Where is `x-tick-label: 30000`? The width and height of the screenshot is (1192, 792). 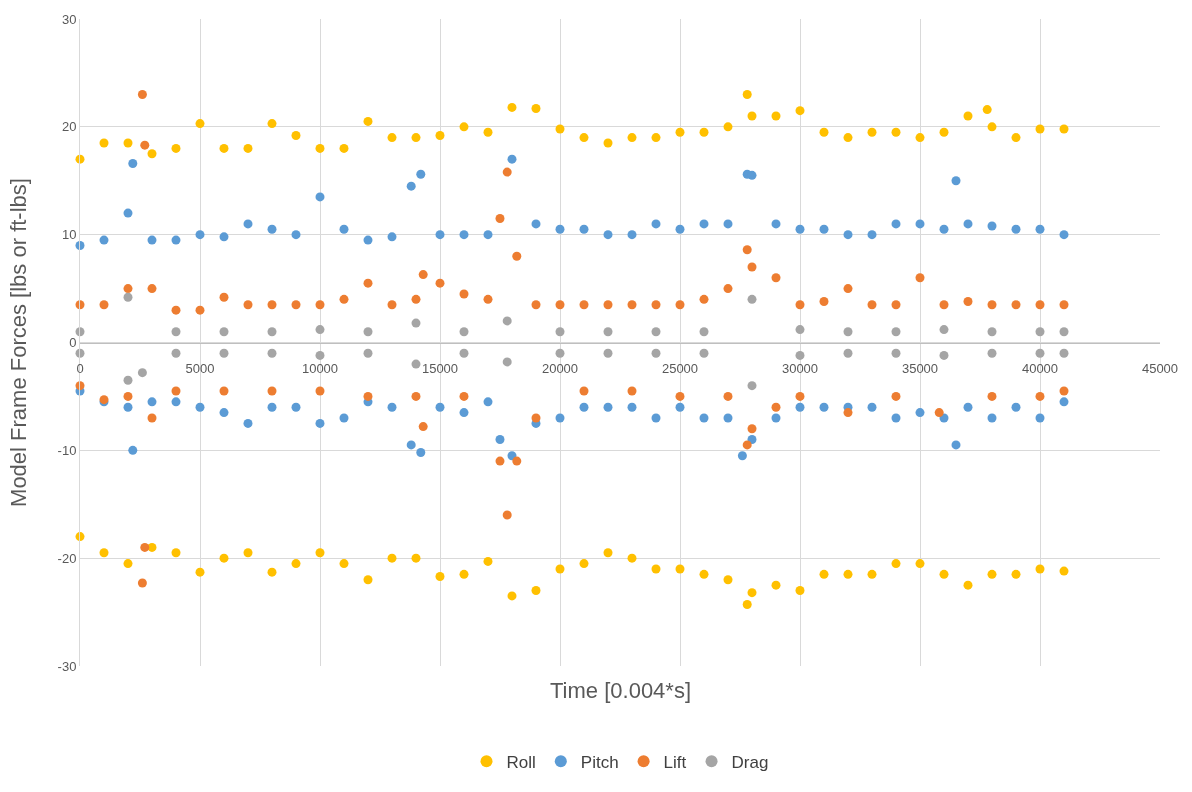
x-tick-label: 30000 is located at coordinates (800, 369).